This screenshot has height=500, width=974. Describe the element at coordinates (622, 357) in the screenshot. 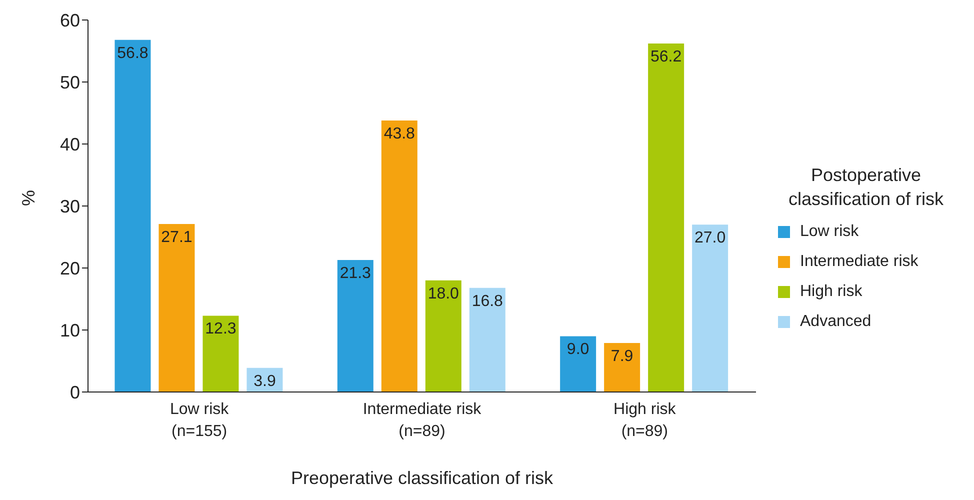

I see `text: 7.9` at that location.